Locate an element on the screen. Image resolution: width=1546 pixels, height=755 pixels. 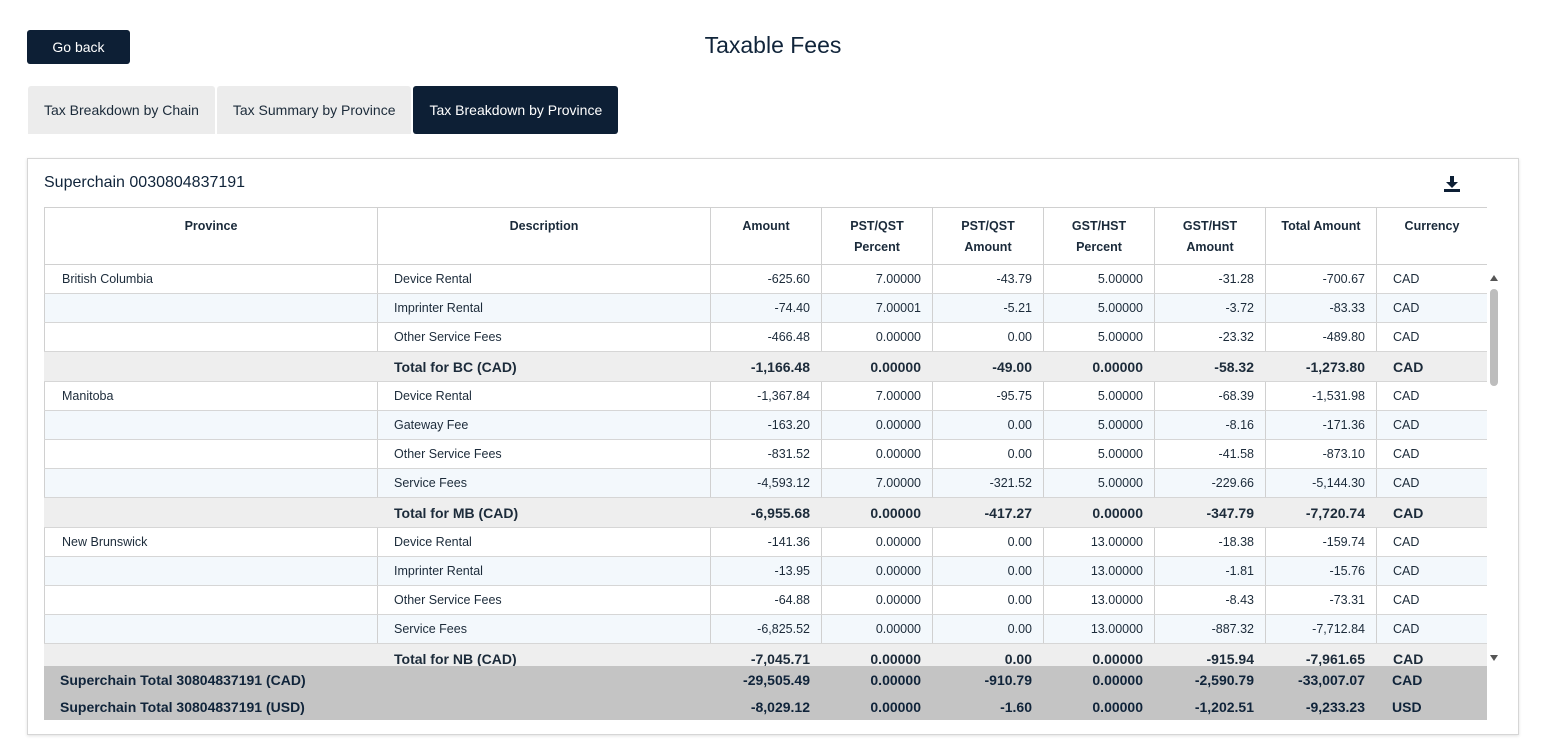
cell-amount: -1,166.48 is located at coordinates (766, 366).